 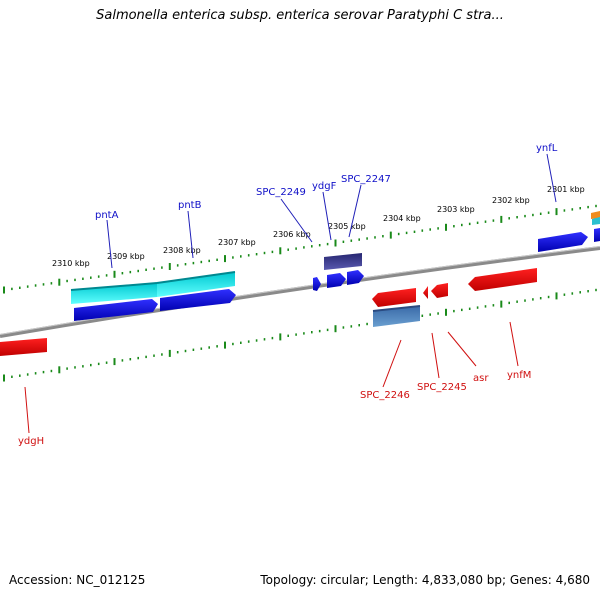 What do you see at coordinates (347, 226) in the screenshot?
I see `kbp-label: 2305 kbp` at bounding box center [347, 226].